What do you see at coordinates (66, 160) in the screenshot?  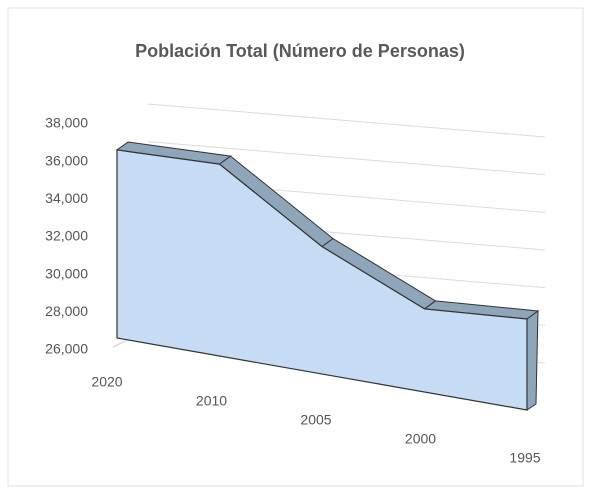 I see `y-tick-label: 36,000` at bounding box center [66, 160].